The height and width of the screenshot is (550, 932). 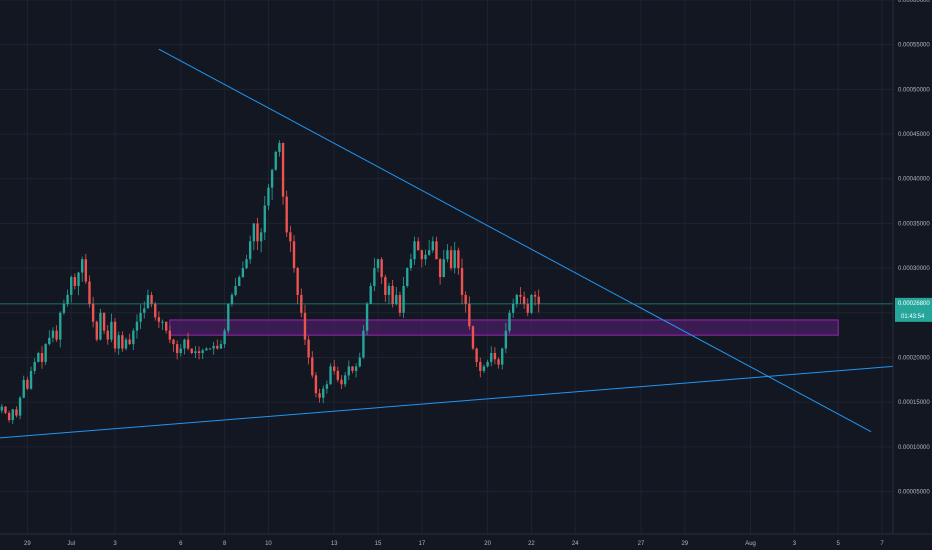 I want to click on time-tick-label: 8, so click(x=225, y=544).